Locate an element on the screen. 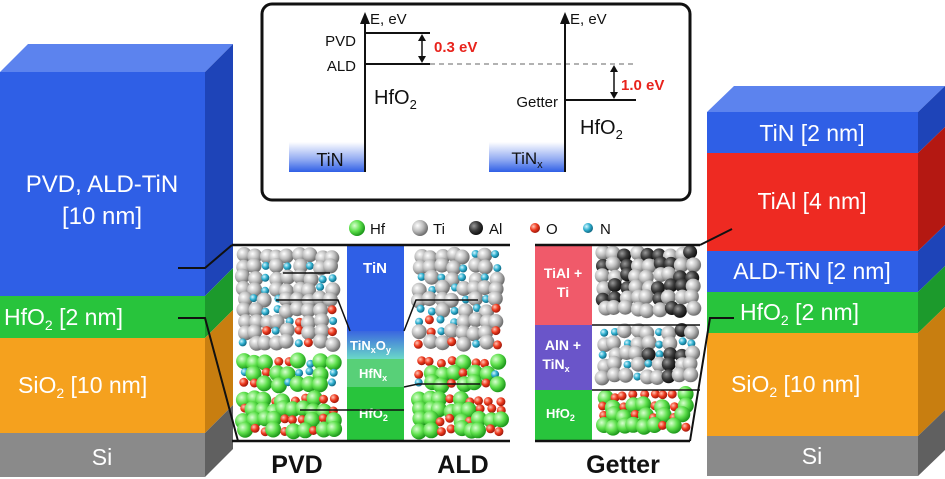  right-tin-connector is located at coordinates (716, 237).